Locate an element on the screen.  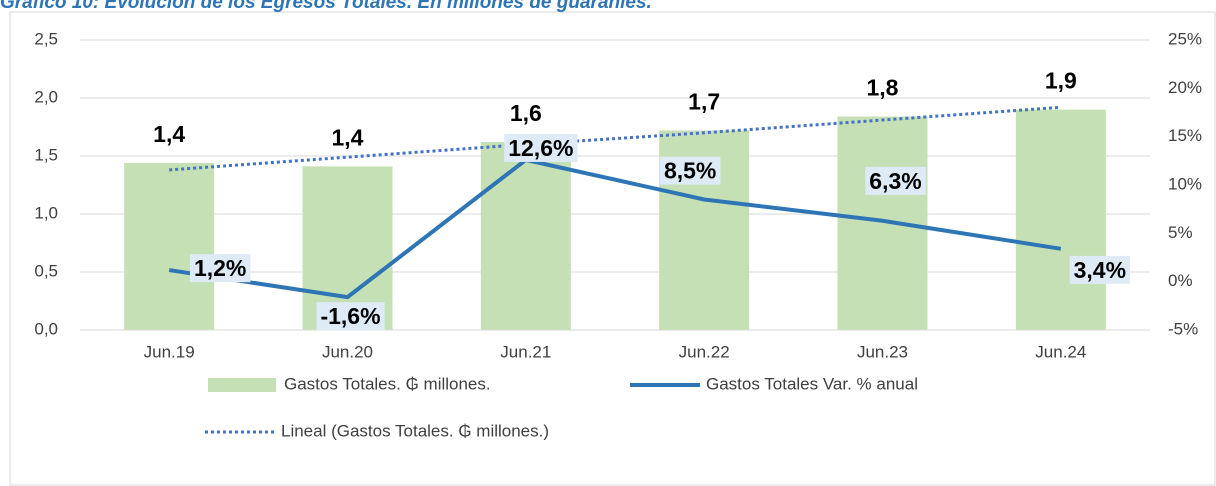
y2-tick-label: 5% is located at coordinates (1180, 232).